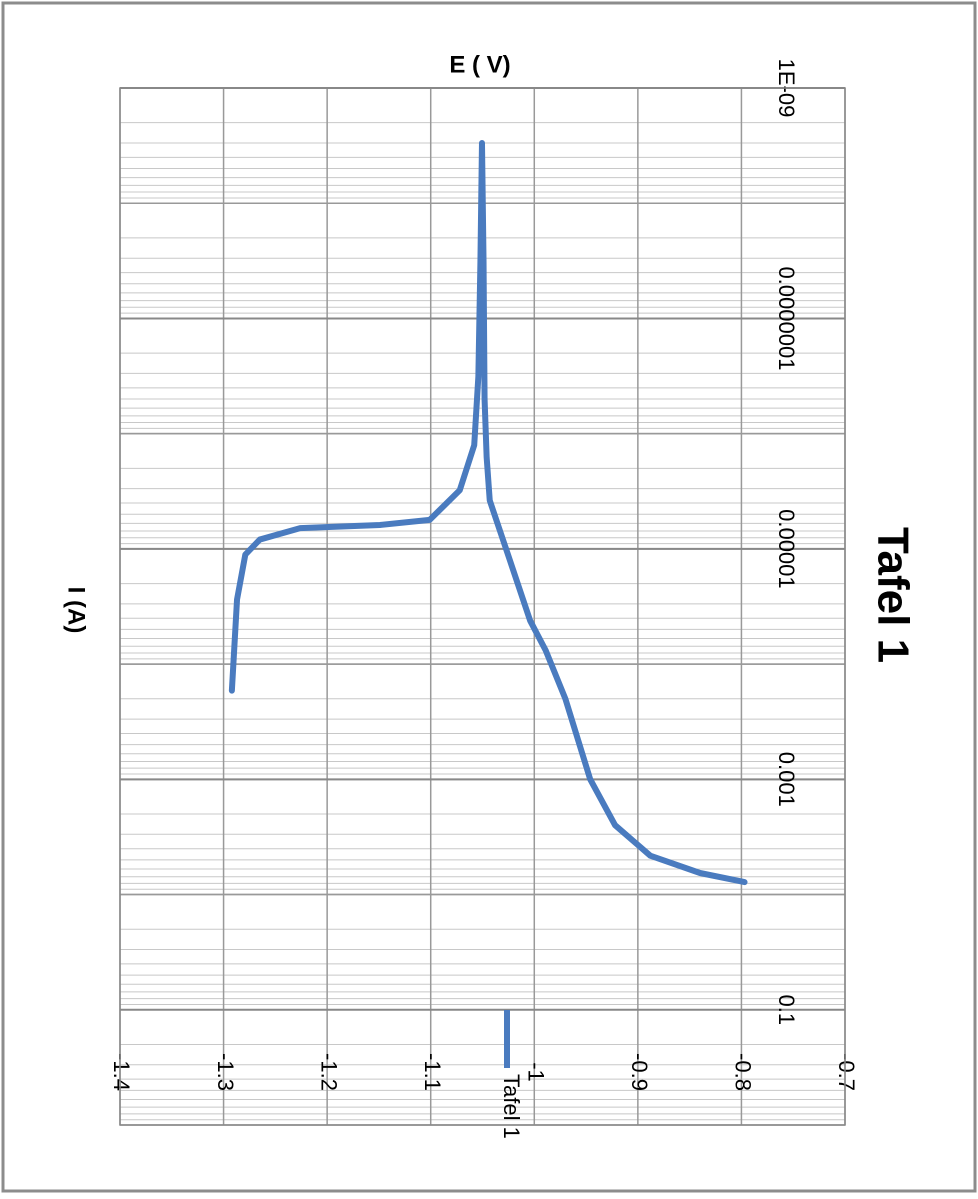 This screenshot has width=978, height=1199. What do you see at coordinates (786, 1009) in the screenshot?
I see `x-tick-label: 0.1` at bounding box center [786, 1009].